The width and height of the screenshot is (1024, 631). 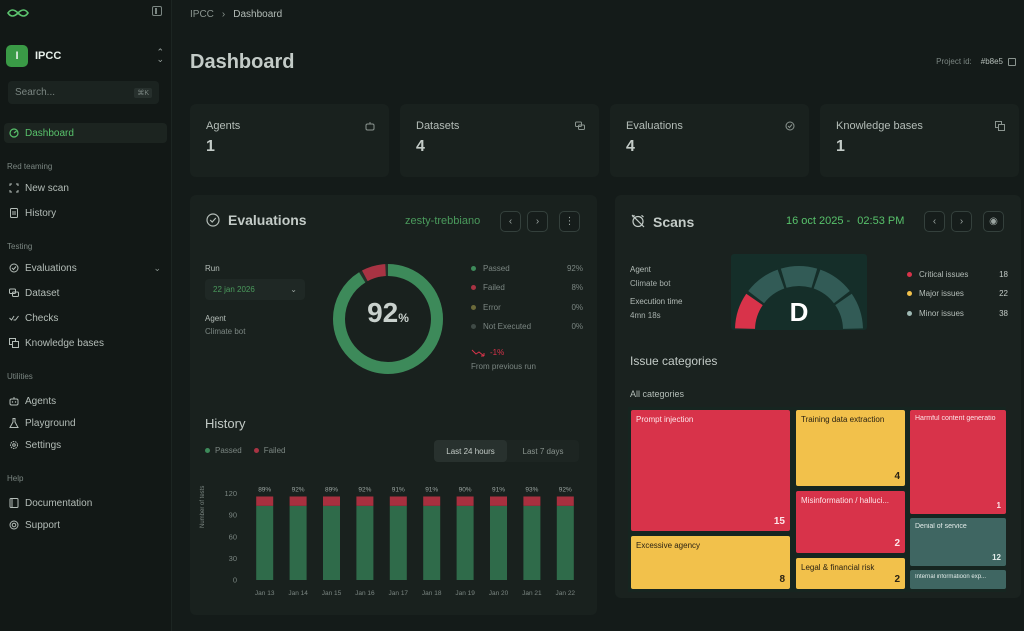 I want to click on scan-datetime: 16 oct 2025 - 02:53 PM, so click(x=845, y=221).